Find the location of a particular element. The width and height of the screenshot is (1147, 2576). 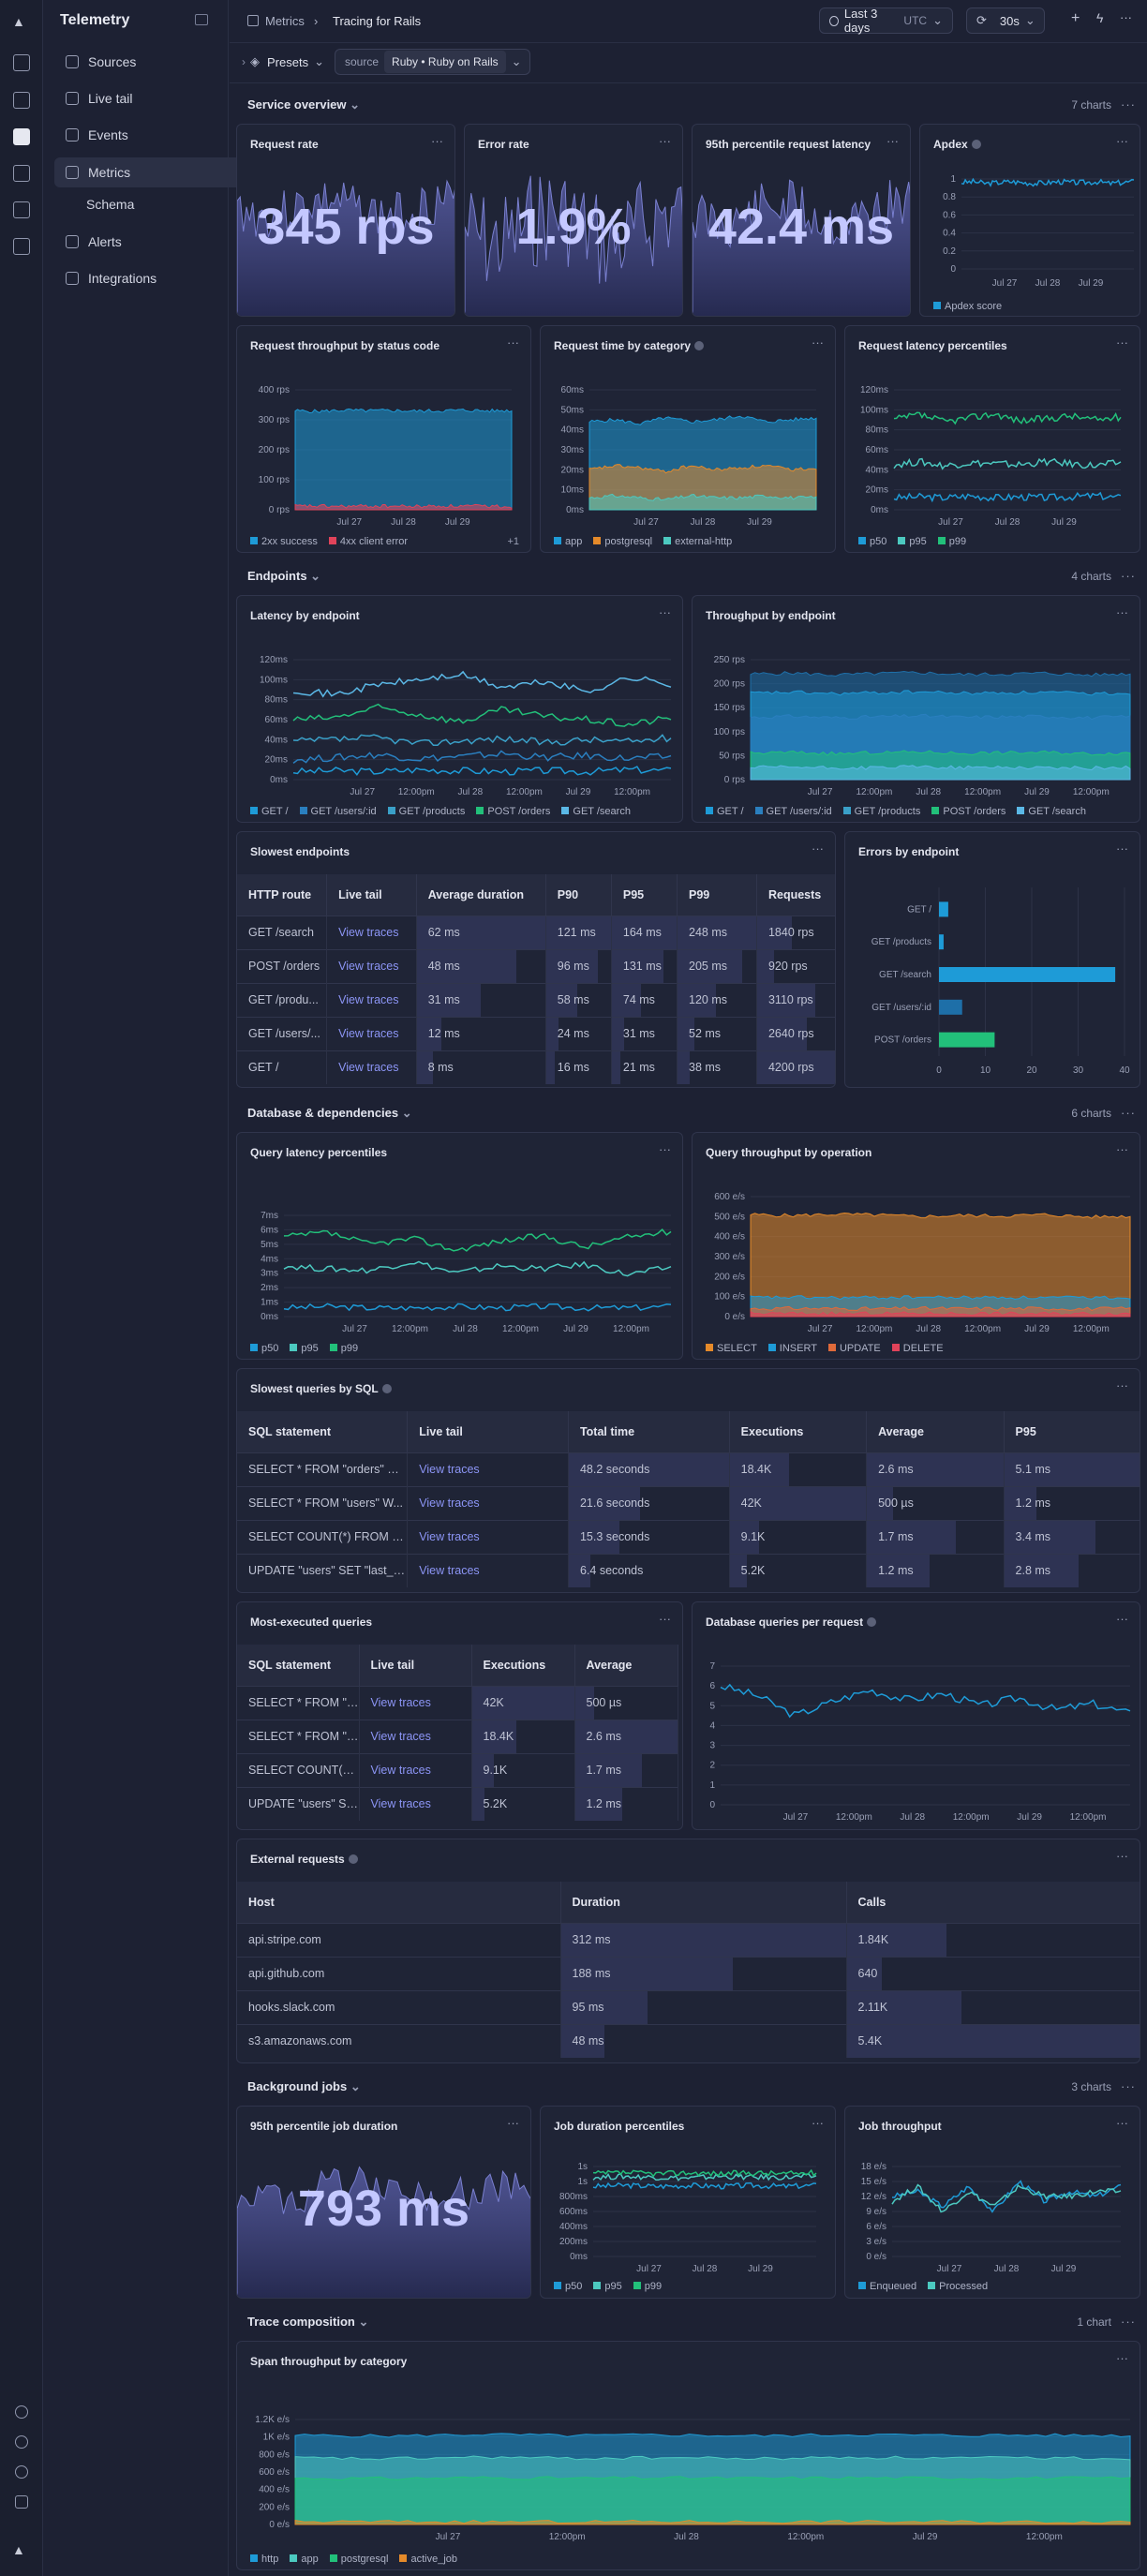

sidebar-subitem-schema: Schema is located at coordinates (111, 204).